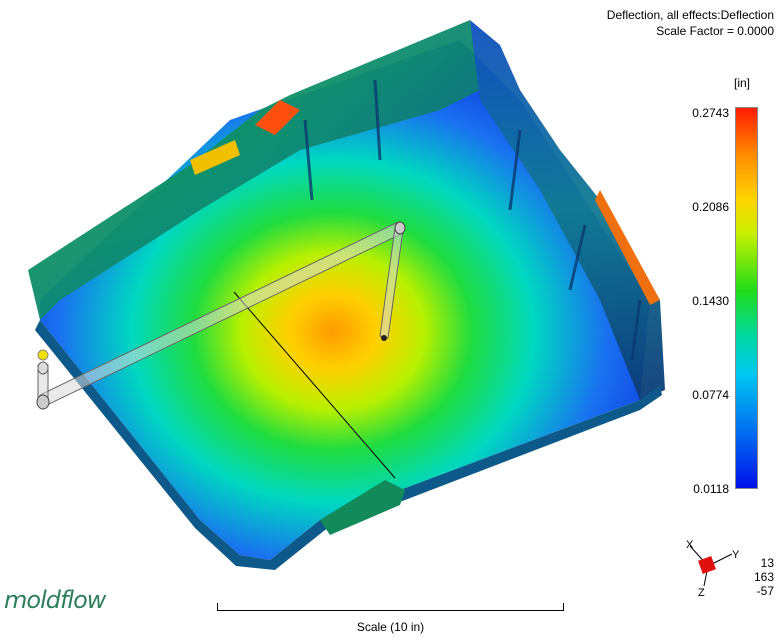  I want to click on orientation-values: 13 163 -57, so click(759, 577).